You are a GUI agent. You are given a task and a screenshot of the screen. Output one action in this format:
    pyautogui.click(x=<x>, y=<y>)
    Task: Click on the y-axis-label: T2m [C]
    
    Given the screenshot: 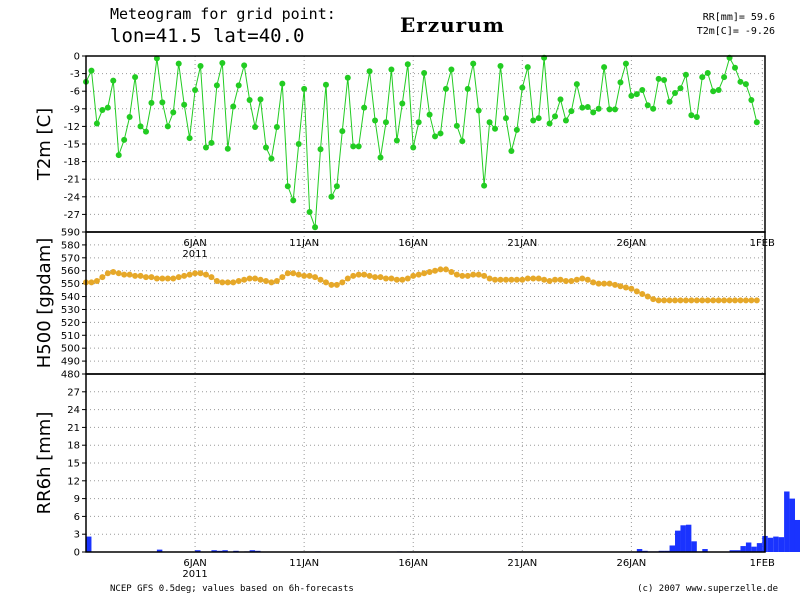 What is the action you would take?
    pyautogui.click(x=44, y=144)
    